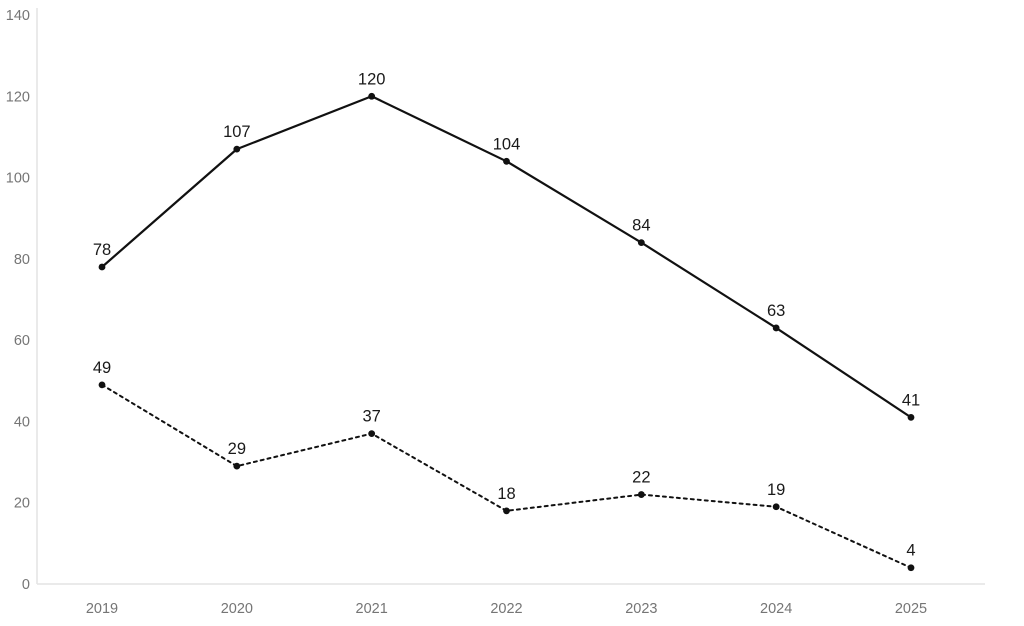 This screenshot has width=1024, height=626. What do you see at coordinates (237, 132) in the screenshot?
I see `data-point-label: 107` at bounding box center [237, 132].